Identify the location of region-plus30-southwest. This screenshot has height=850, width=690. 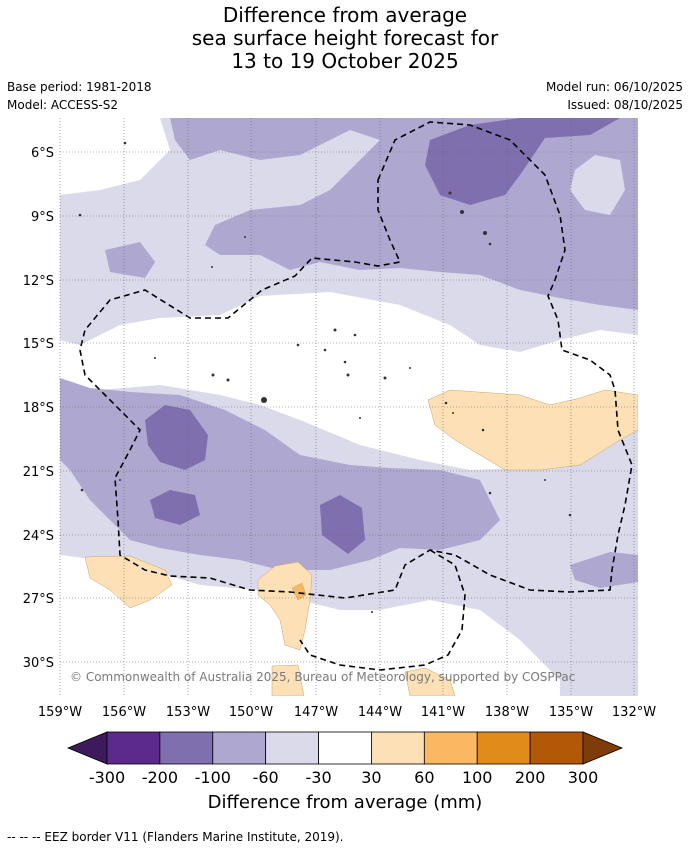
(128, 582).